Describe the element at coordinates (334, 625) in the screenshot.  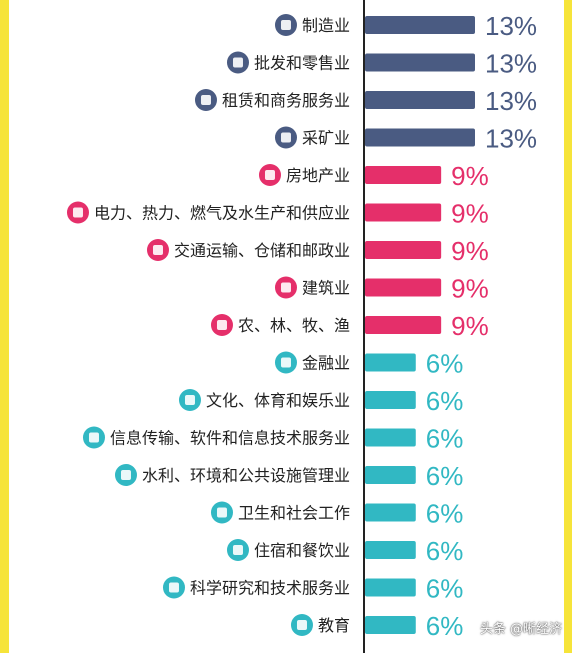
I see `category-label: 教育` at that location.